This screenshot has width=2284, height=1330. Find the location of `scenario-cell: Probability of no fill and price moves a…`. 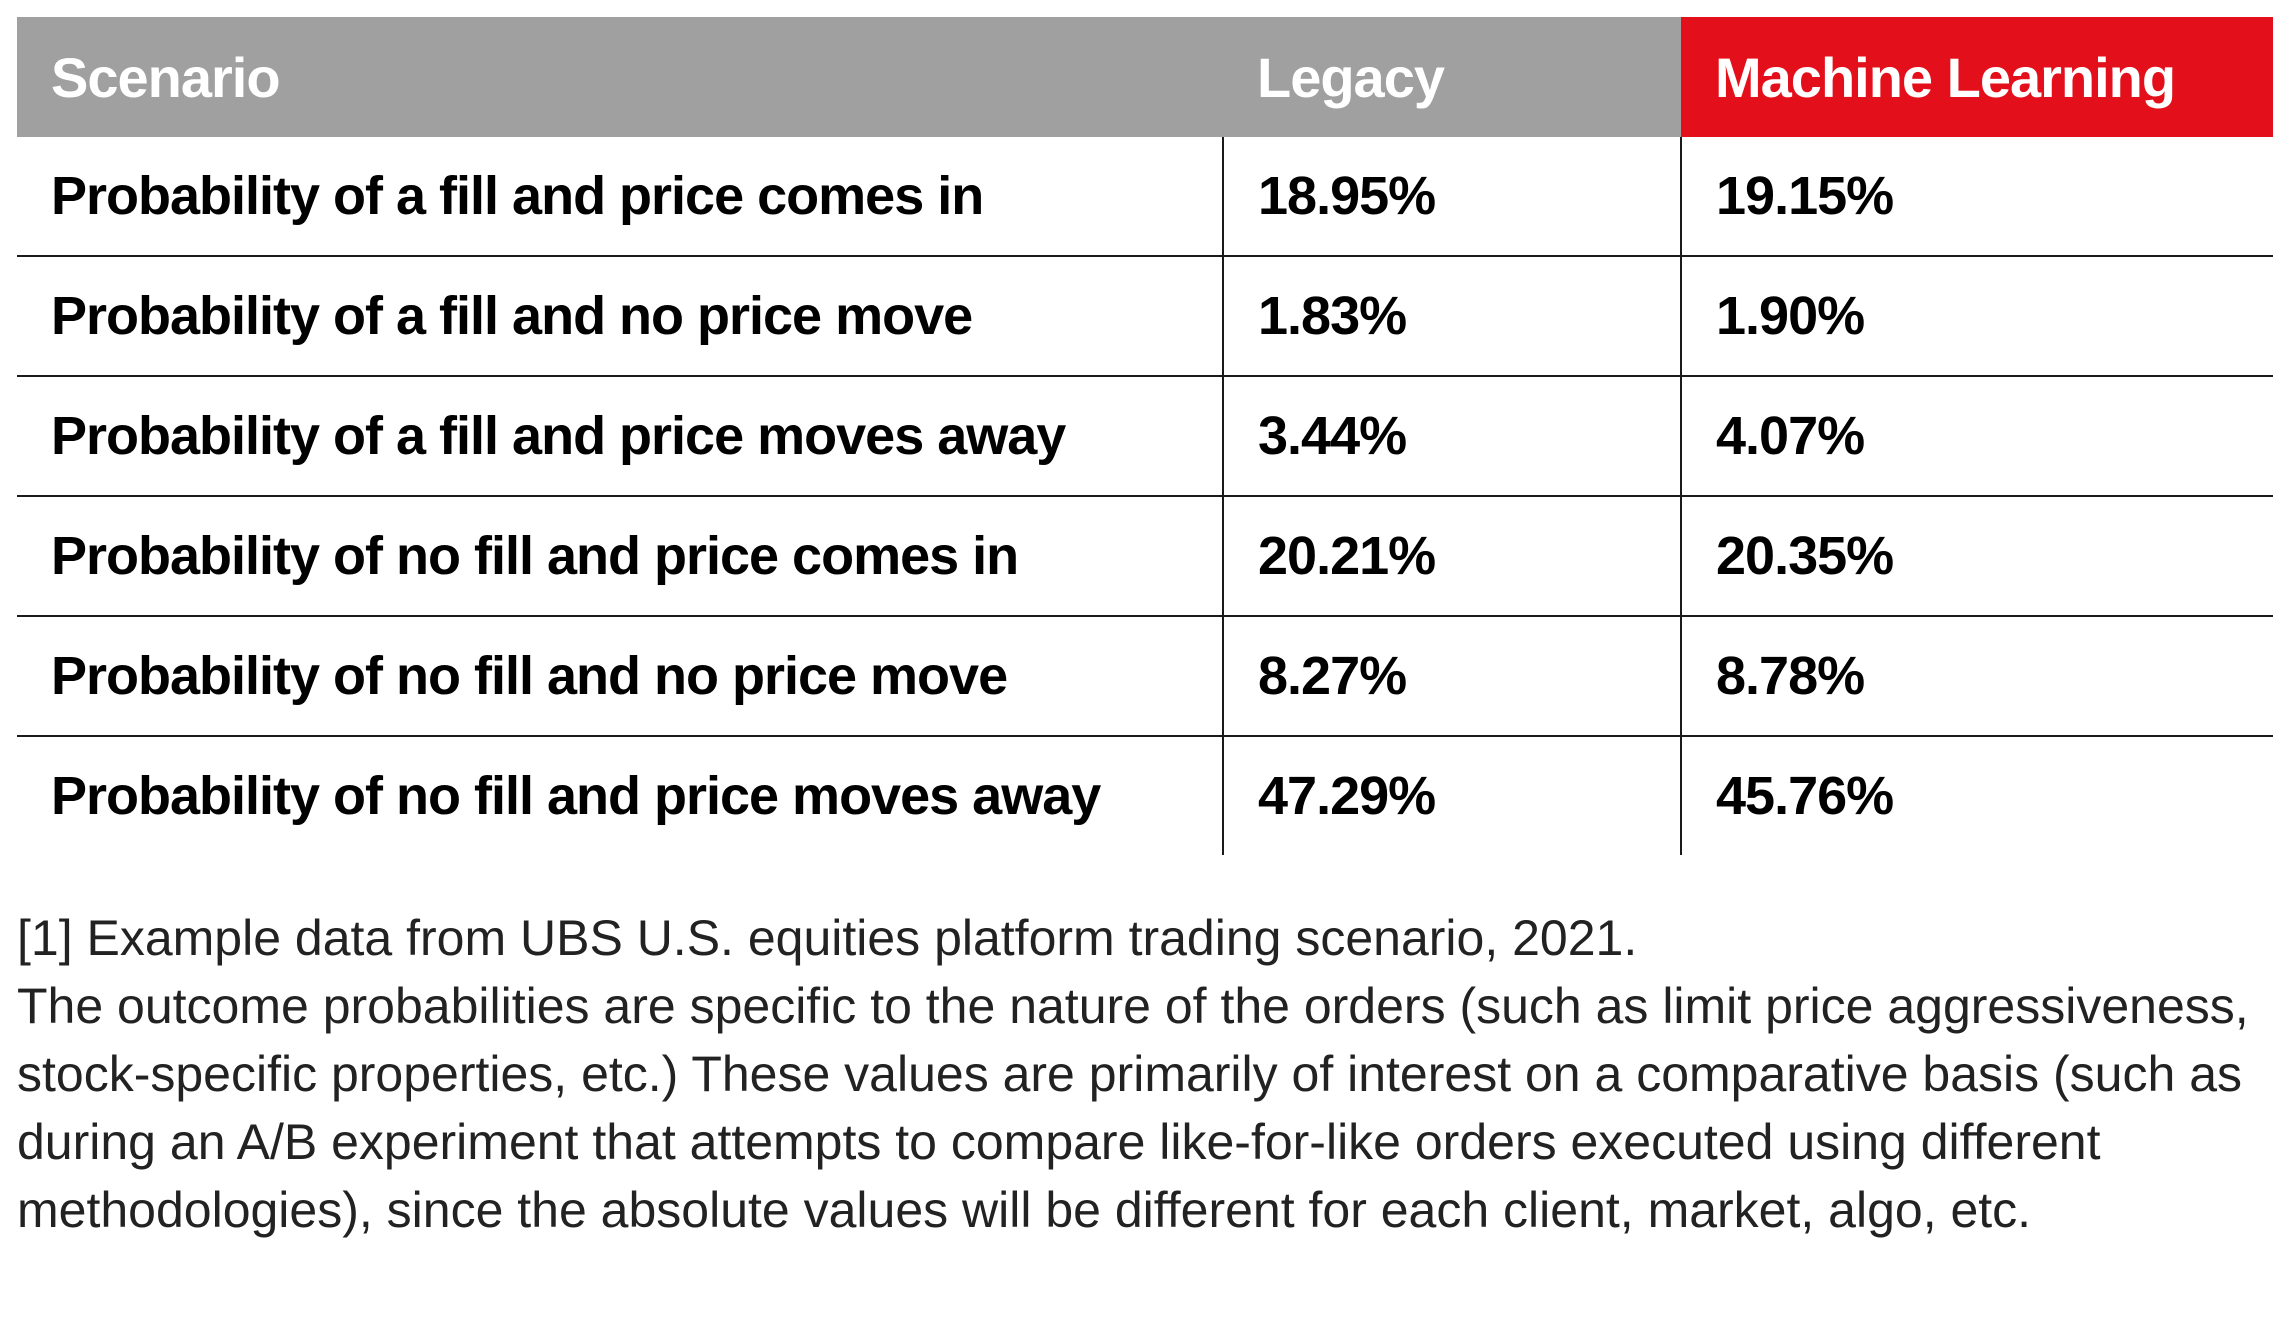

scenario-cell: Probability of no fill and price moves a… is located at coordinates (576, 796).